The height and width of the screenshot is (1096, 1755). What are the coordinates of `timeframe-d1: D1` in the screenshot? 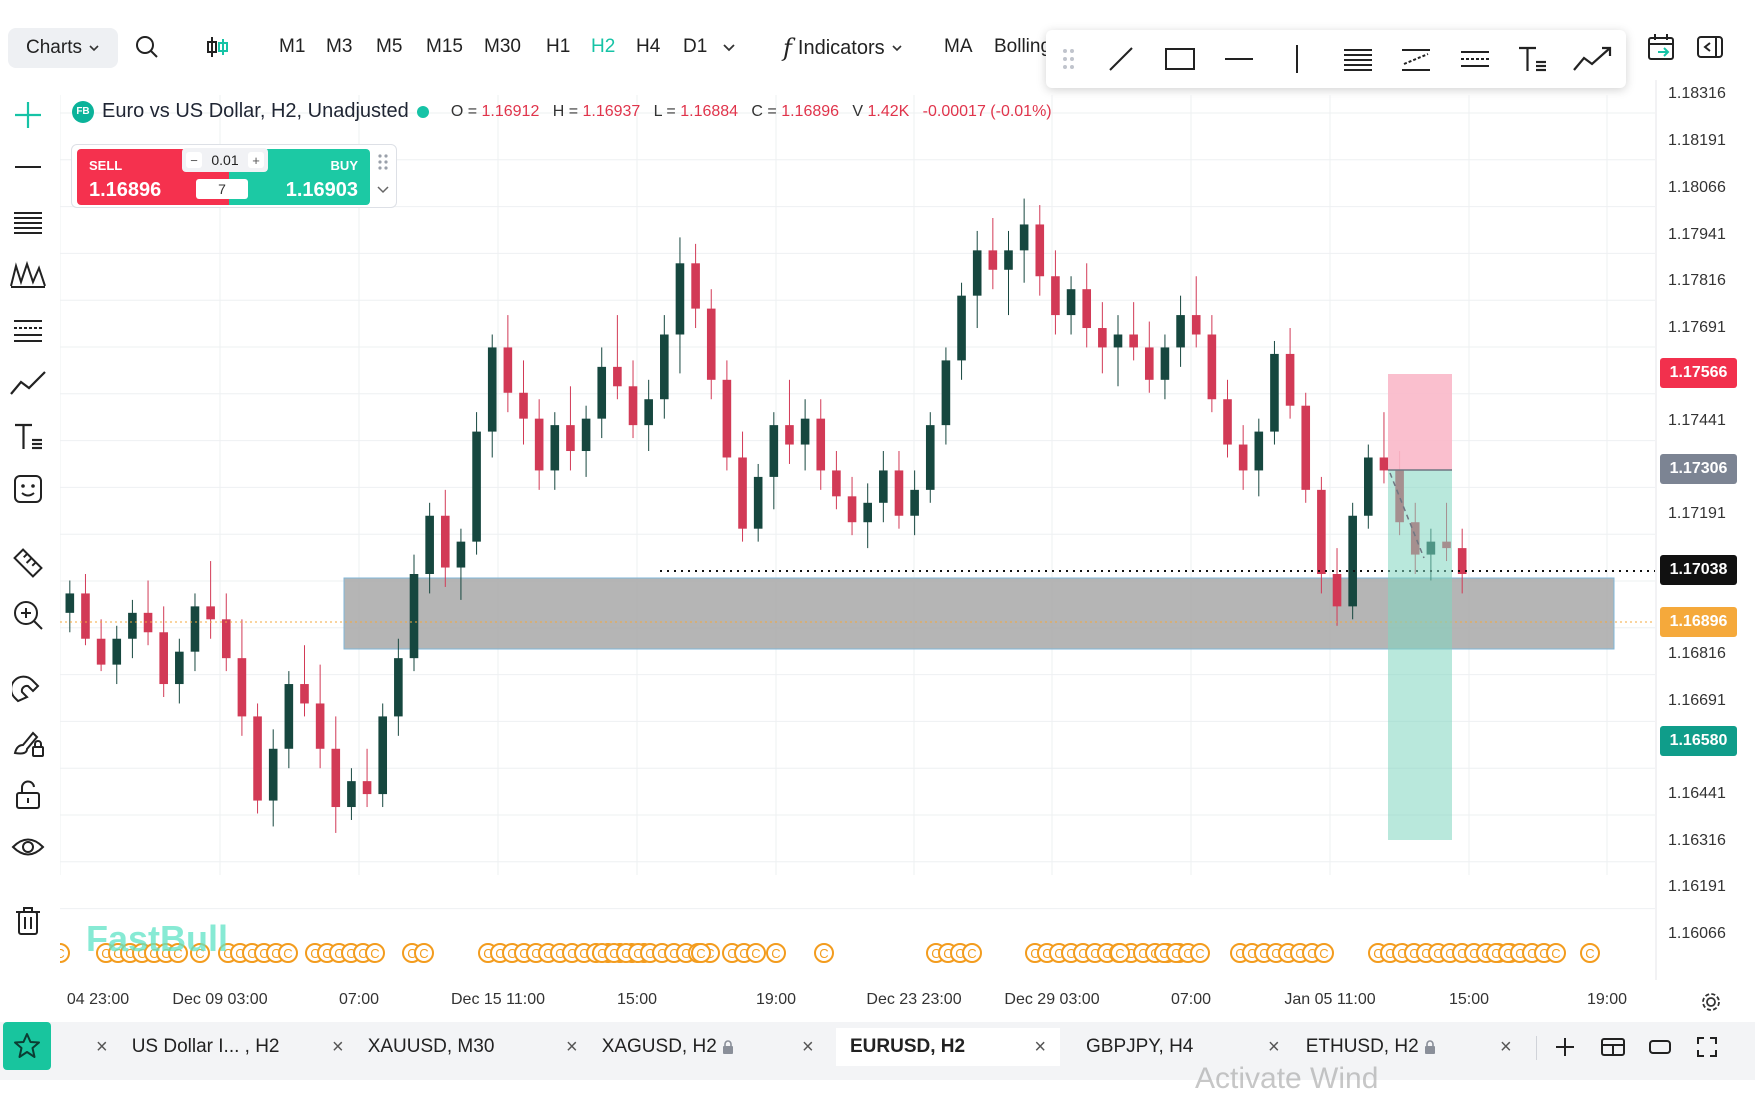 It's located at (695, 46).